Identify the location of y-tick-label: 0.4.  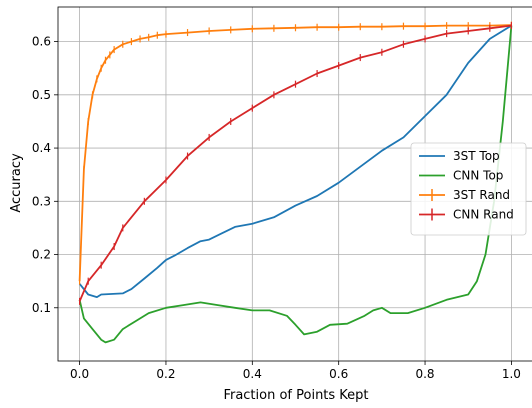
(41, 148).